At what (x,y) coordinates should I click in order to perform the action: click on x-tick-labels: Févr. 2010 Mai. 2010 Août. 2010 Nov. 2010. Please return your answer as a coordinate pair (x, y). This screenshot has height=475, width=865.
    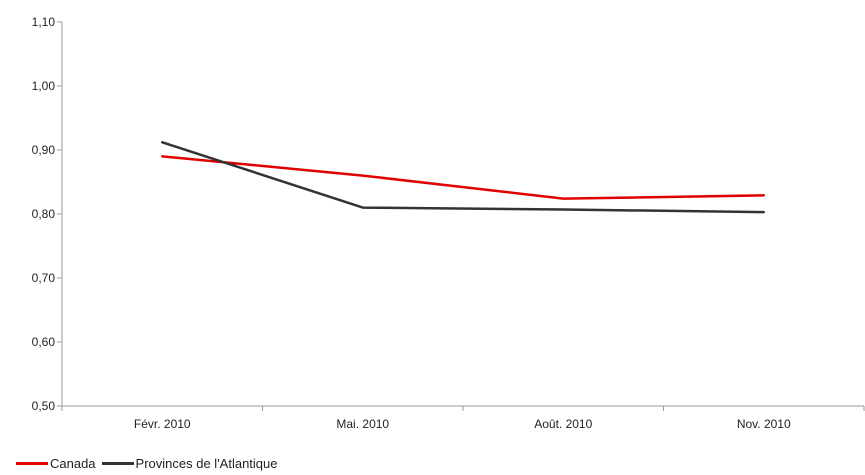
    Looking at the image, I should click on (462, 424).